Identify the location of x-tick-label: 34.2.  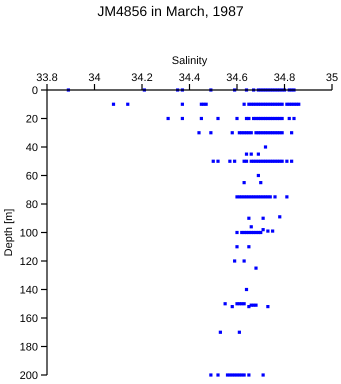
(142, 78).